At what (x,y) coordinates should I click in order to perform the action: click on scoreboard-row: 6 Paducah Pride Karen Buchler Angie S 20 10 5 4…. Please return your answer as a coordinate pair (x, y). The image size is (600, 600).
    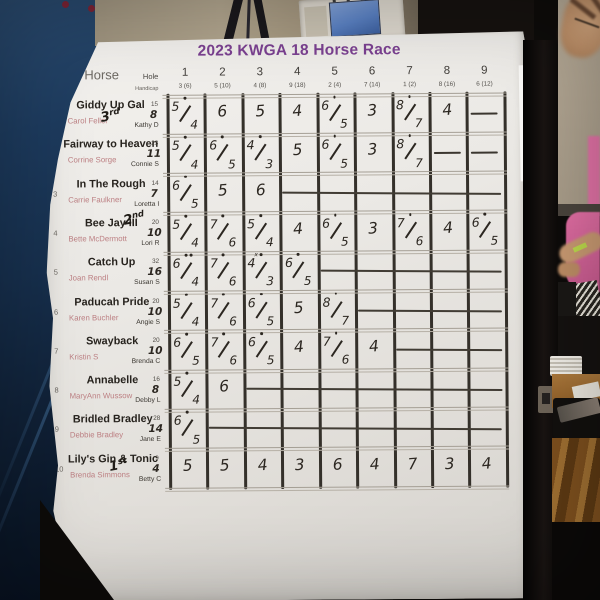
    Looking at the image, I should click on (285, 311).